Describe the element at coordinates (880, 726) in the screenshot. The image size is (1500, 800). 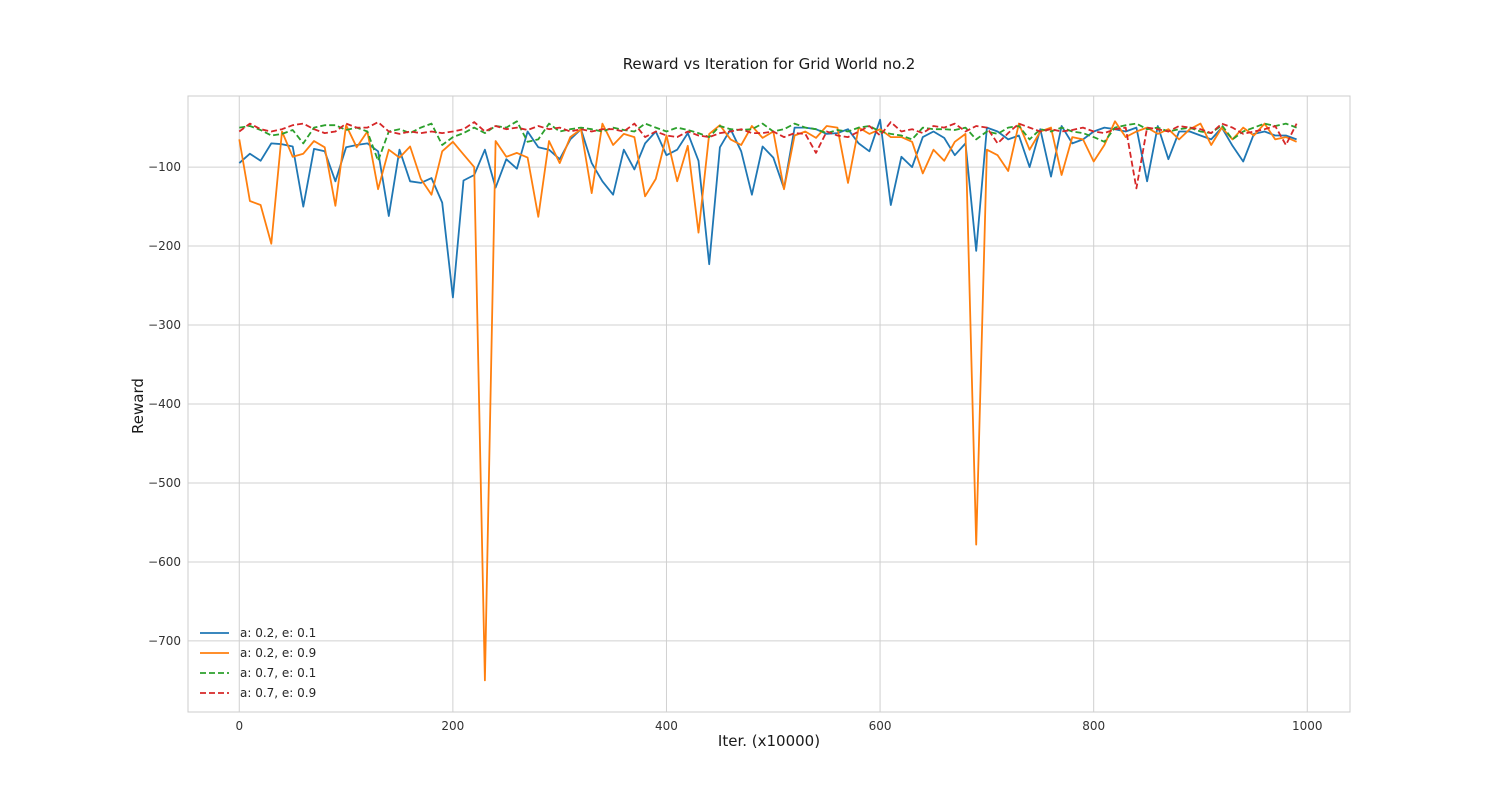
I see `x-tick-label: 600` at that location.